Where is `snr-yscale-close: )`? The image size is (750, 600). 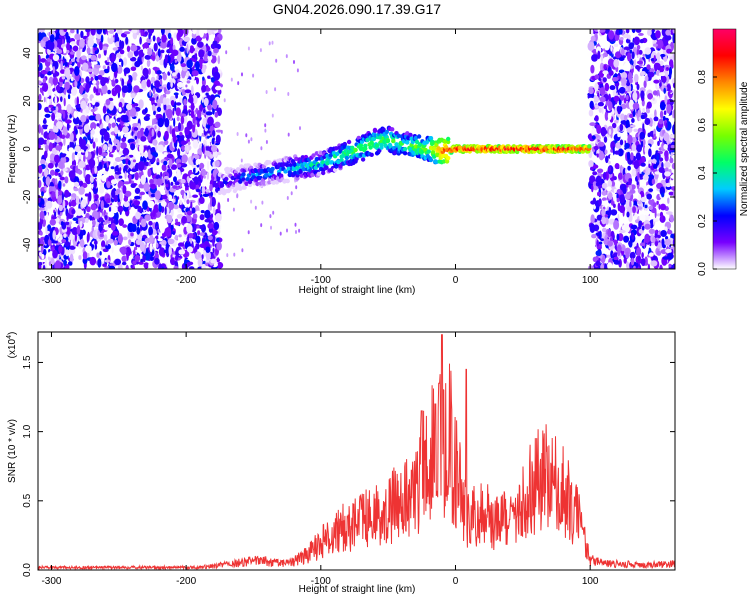
snr-yscale-close: ) is located at coordinates (12, 333).